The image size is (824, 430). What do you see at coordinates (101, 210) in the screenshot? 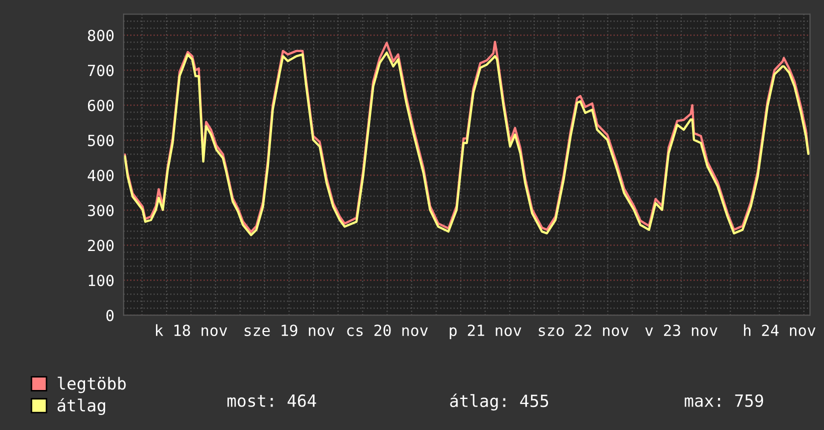
I see `y-tick-label: 300` at bounding box center [101, 210].